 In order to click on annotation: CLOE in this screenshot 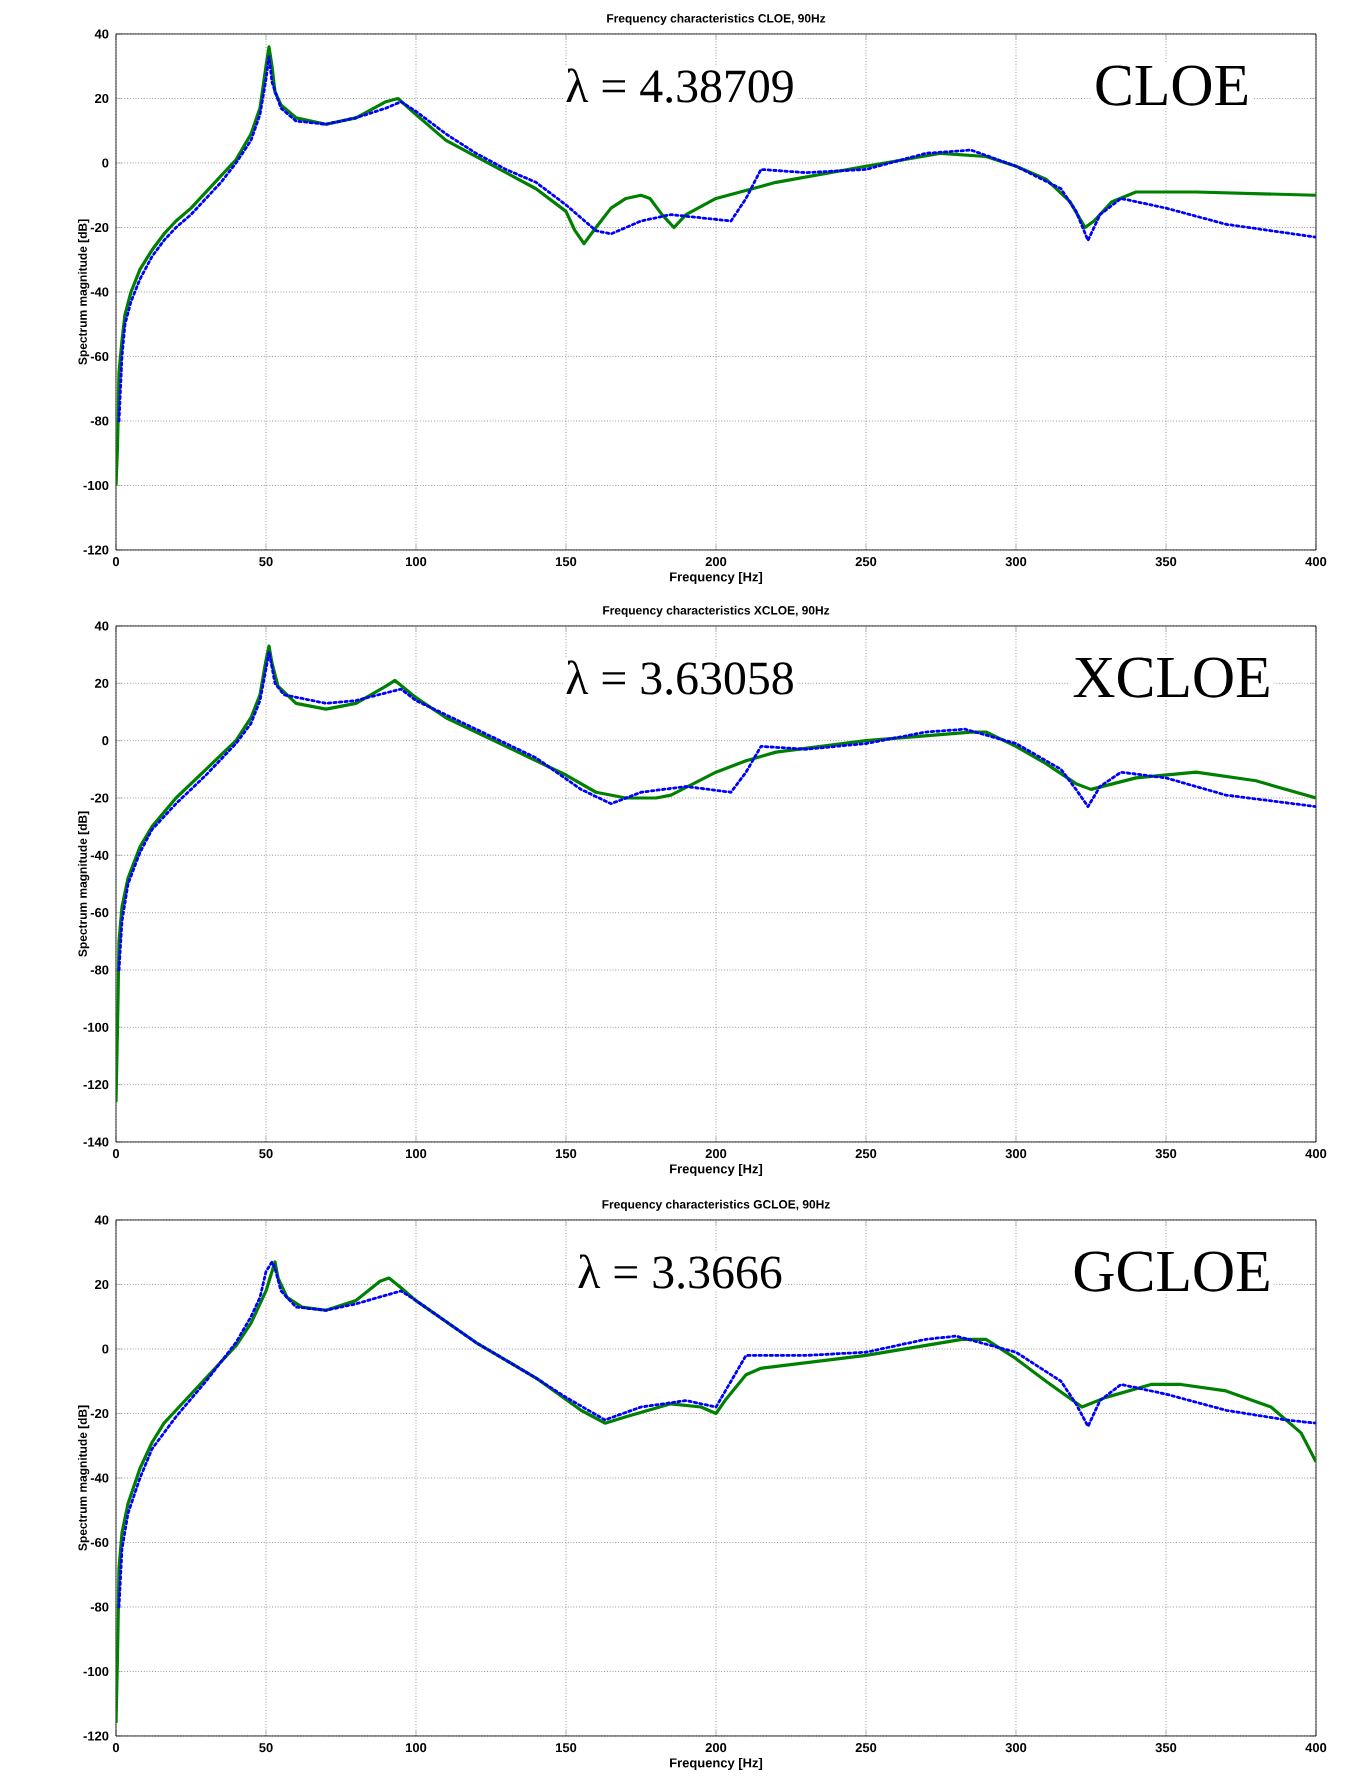, I will do `click(1172, 85)`.